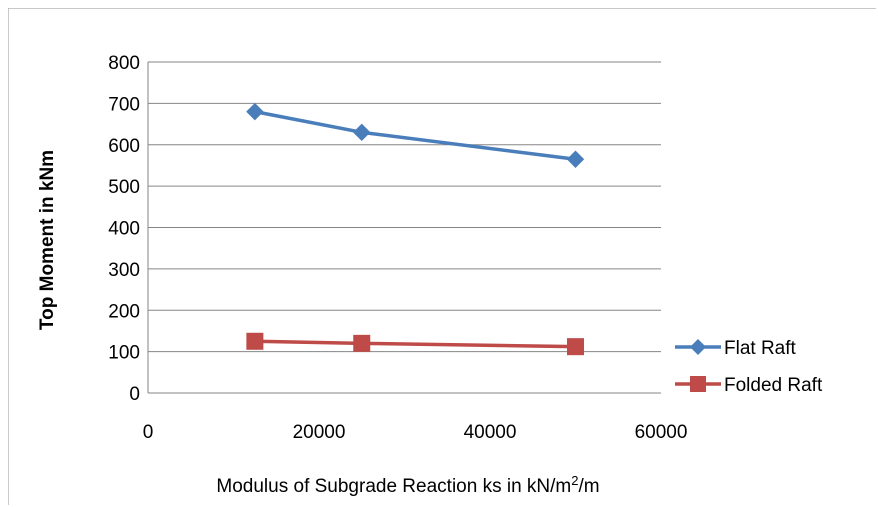  Describe the element at coordinates (749, 367) in the screenshot. I see `legend: Flat Raft Folded Raft` at that location.